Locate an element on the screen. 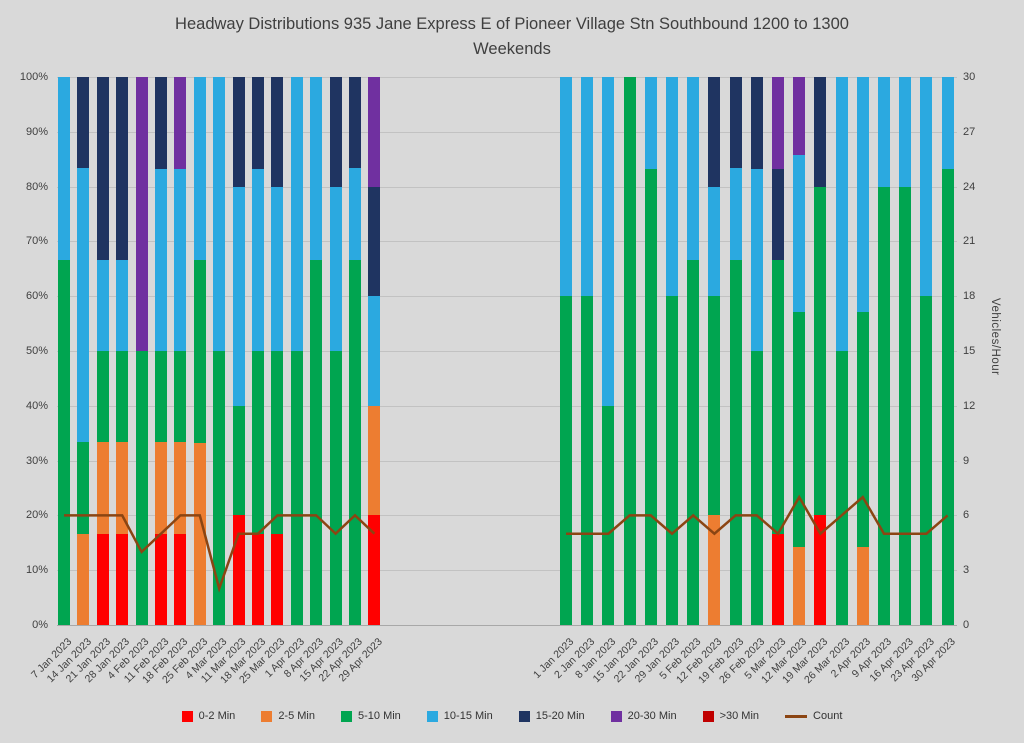  legend-label: 20-30 Min is located at coordinates (652, 716).